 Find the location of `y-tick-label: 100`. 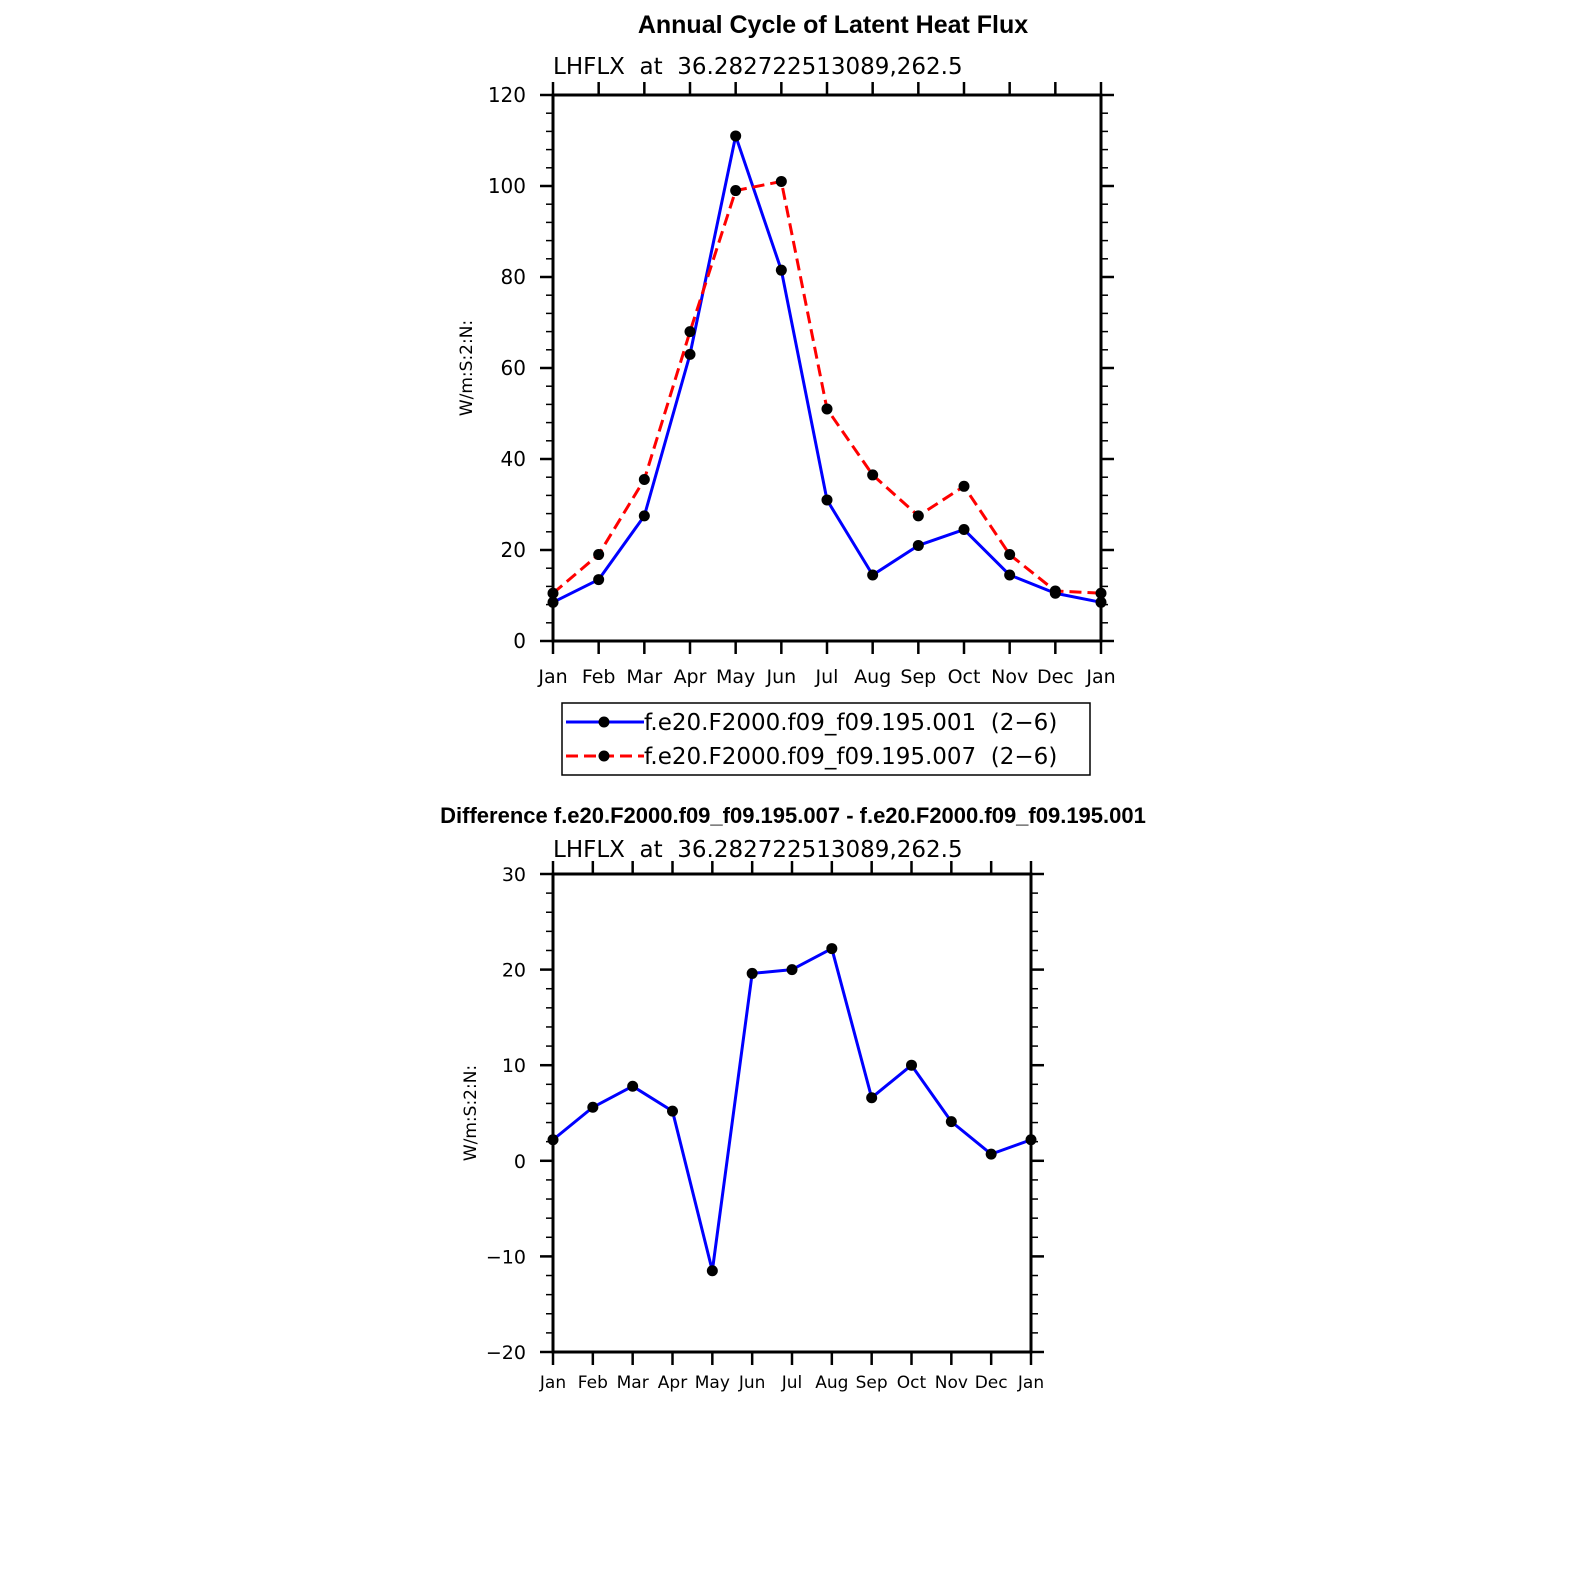

y-tick-label: 100 is located at coordinates (507, 186).